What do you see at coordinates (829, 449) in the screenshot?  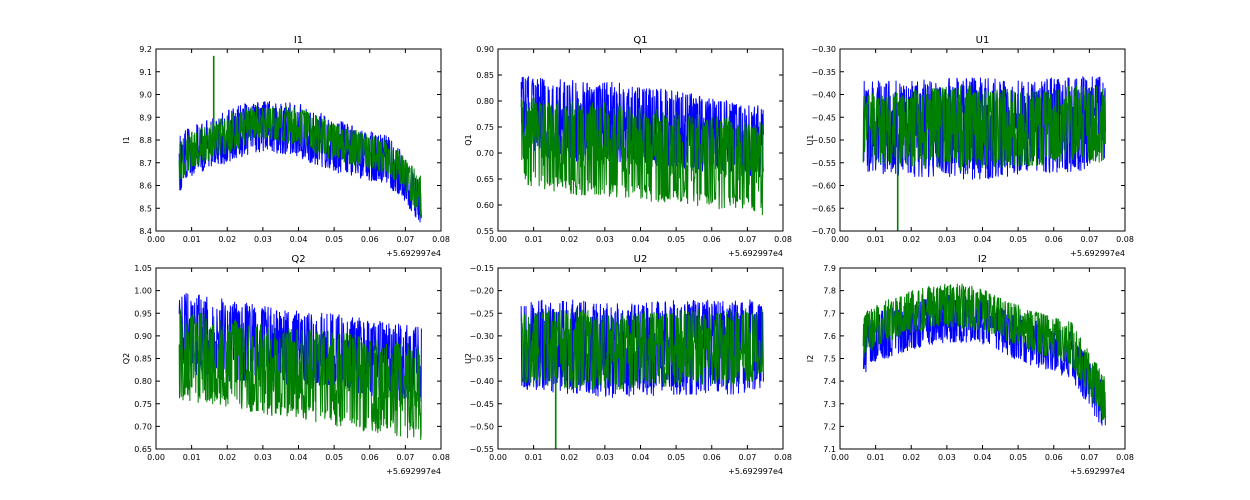 I see `y-tick-label: 7.1` at bounding box center [829, 449].